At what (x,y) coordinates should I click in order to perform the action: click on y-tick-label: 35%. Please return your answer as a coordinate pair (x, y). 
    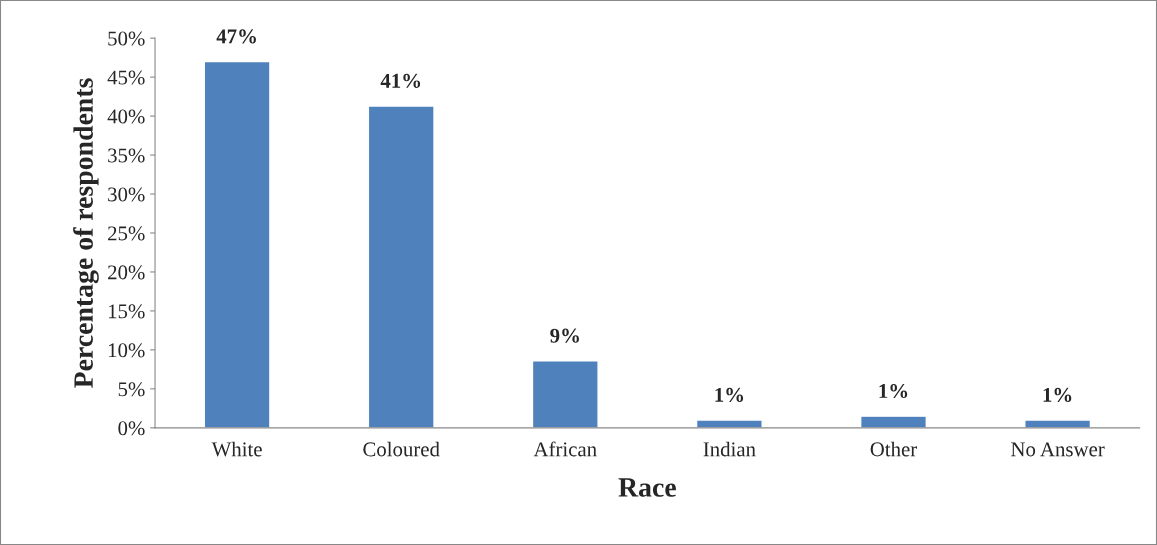
    Looking at the image, I should click on (126, 155).